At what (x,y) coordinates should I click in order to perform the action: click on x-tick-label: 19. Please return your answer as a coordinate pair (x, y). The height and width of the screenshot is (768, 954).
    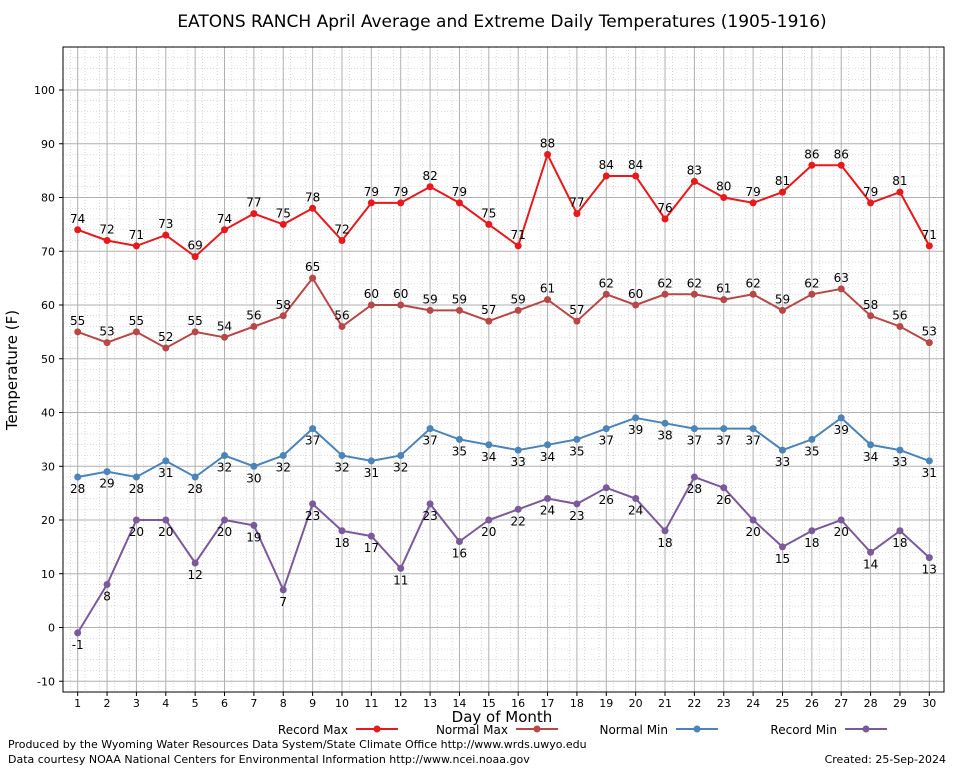
    Looking at the image, I should click on (606, 703).